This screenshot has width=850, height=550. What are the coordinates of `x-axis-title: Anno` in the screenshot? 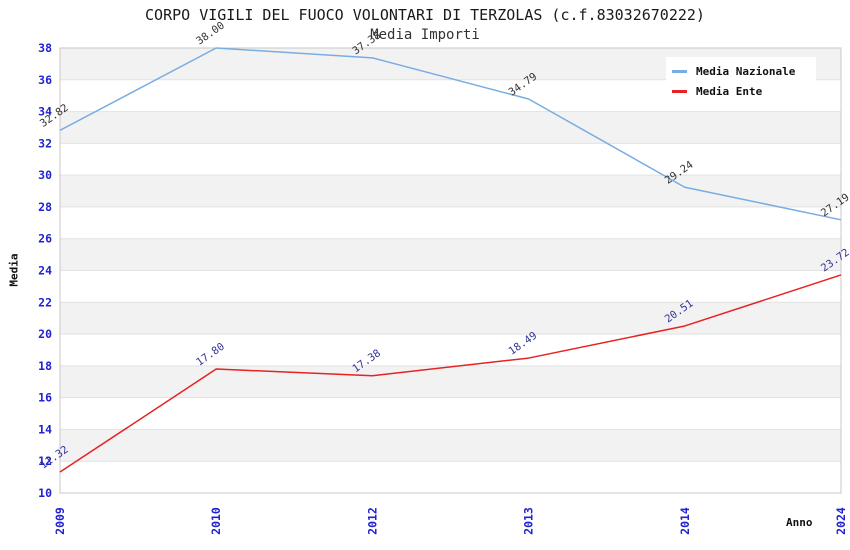 It's located at (799, 522).